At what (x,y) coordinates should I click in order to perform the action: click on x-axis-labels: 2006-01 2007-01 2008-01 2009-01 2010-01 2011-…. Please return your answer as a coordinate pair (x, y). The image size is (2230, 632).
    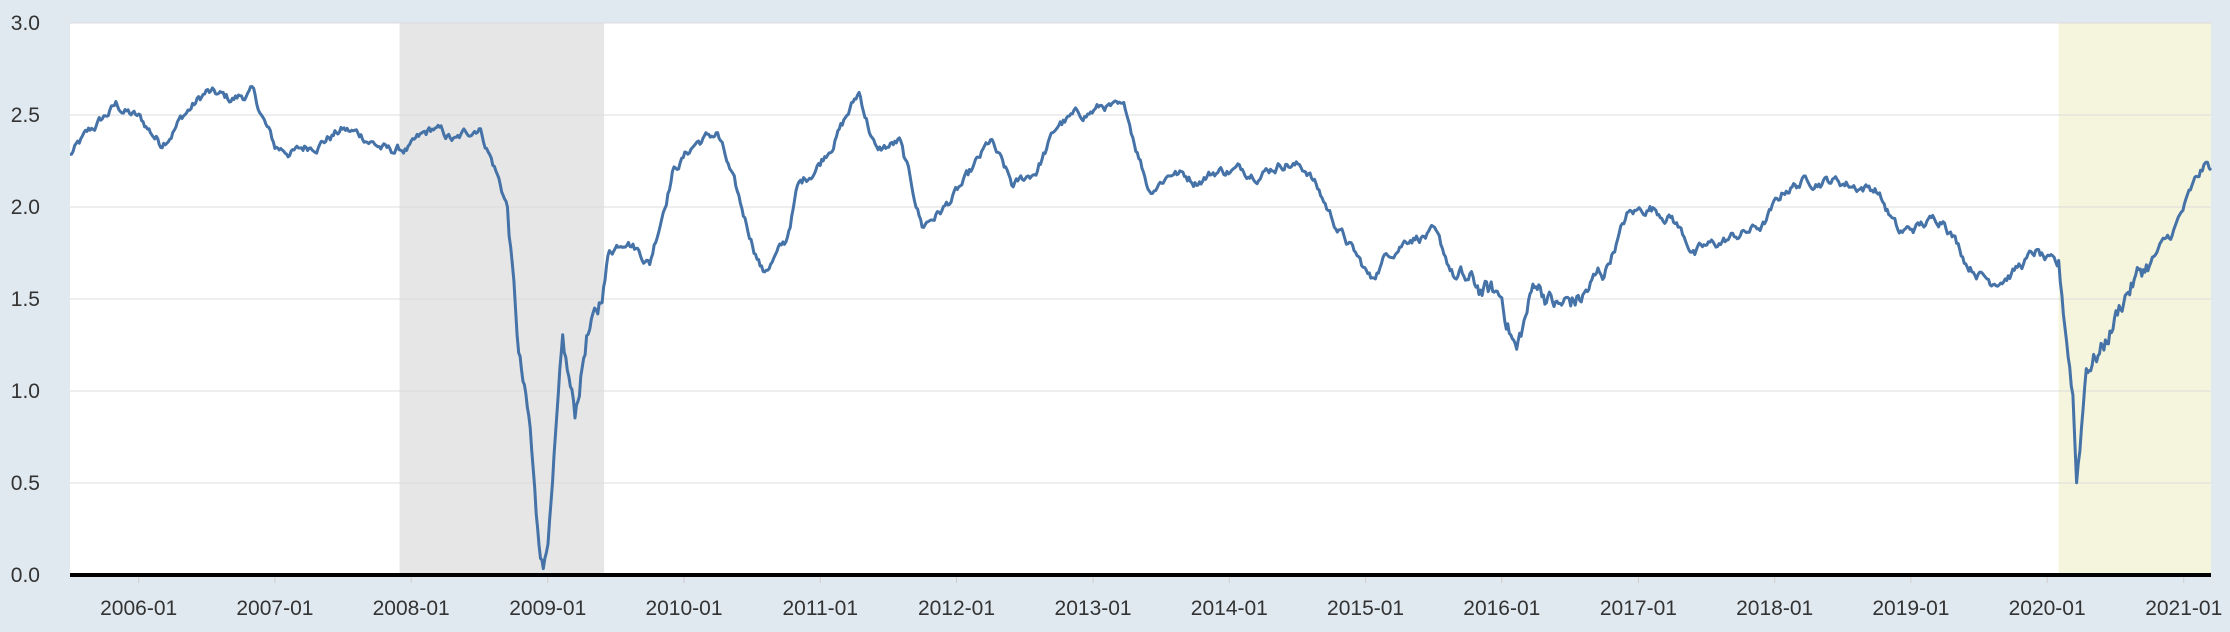
    Looking at the image, I should click on (1161, 597).